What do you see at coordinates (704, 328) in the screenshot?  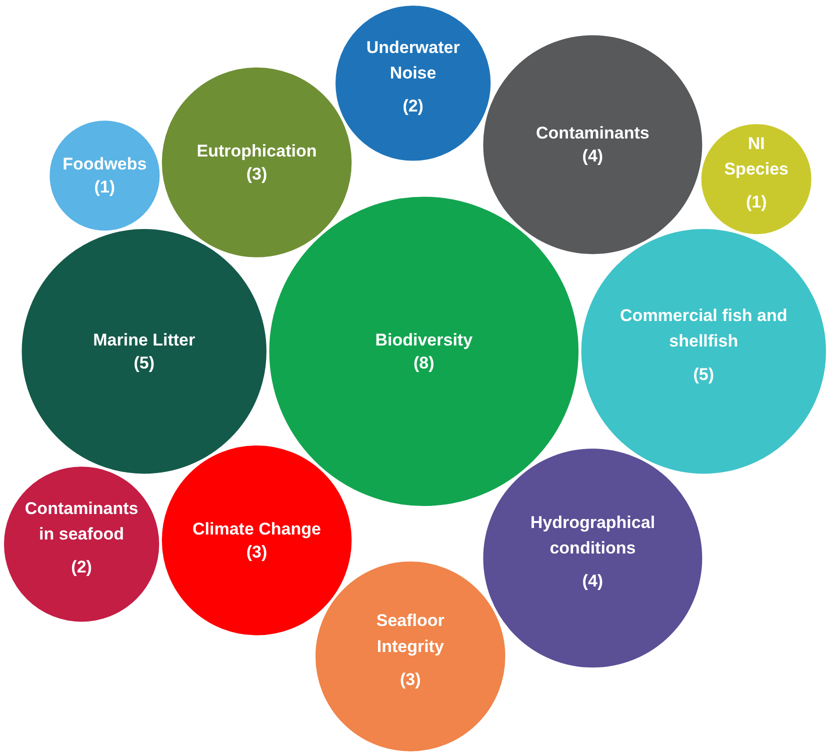 I see `category-label: Commercial fish and shellfish` at bounding box center [704, 328].